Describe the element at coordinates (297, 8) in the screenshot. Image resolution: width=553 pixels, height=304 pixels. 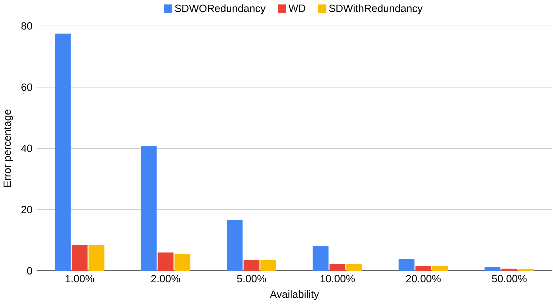
I see `legend-label: WD` at that location.